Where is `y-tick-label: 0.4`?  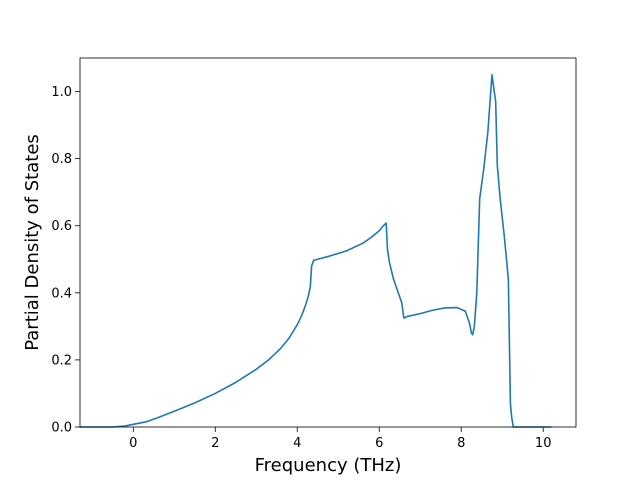 y-tick-label: 0.4 is located at coordinates (61, 293).